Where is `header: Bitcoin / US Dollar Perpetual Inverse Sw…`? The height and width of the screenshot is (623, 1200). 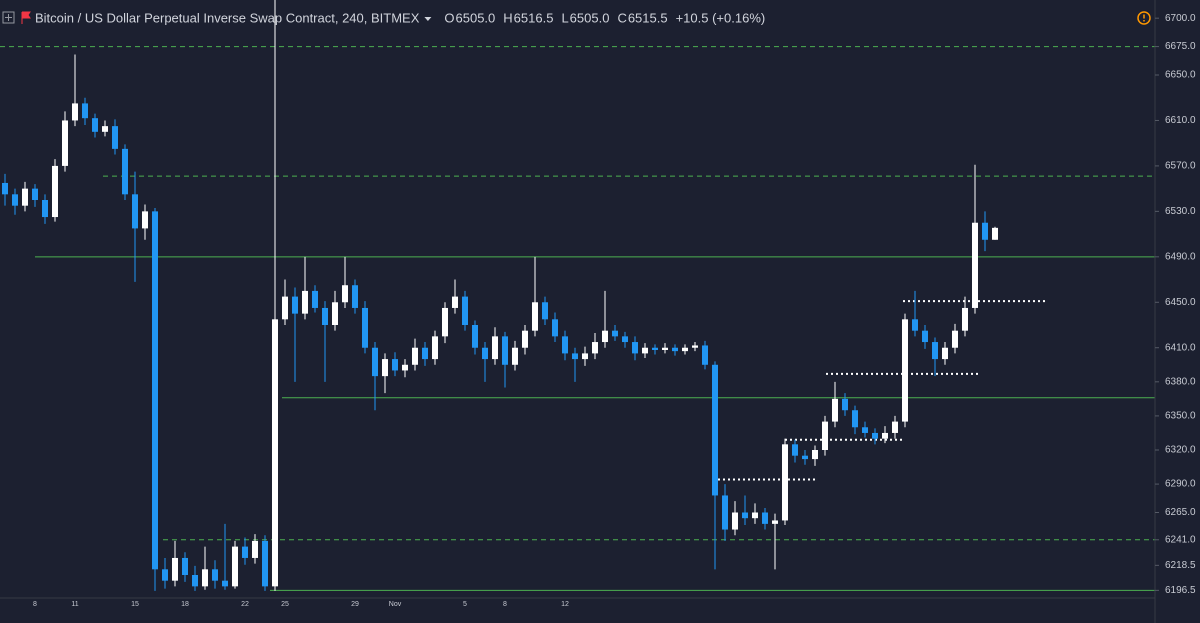
header: Bitcoin / US Dollar Perpetual Inverse Sw… is located at coordinates (576, 17).